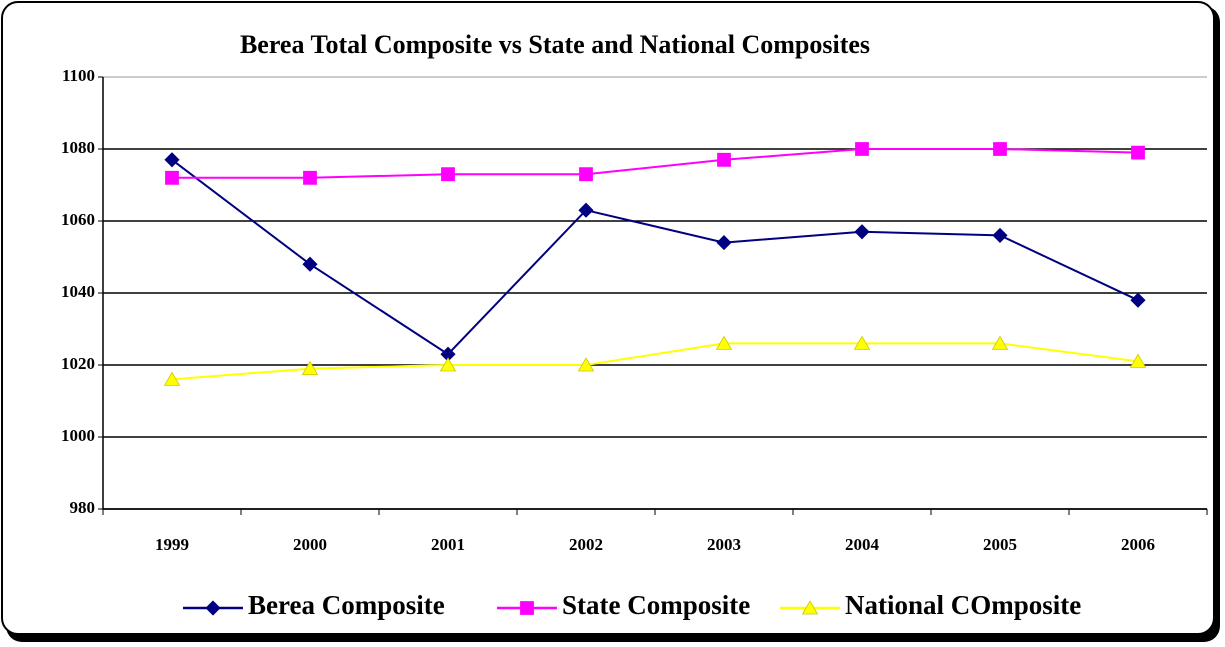 The height and width of the screenshot is (647, 1225). Describe the element at coordinates (1138, 544) in the screenshot. I see `x-tick-label: 2006` at that location.